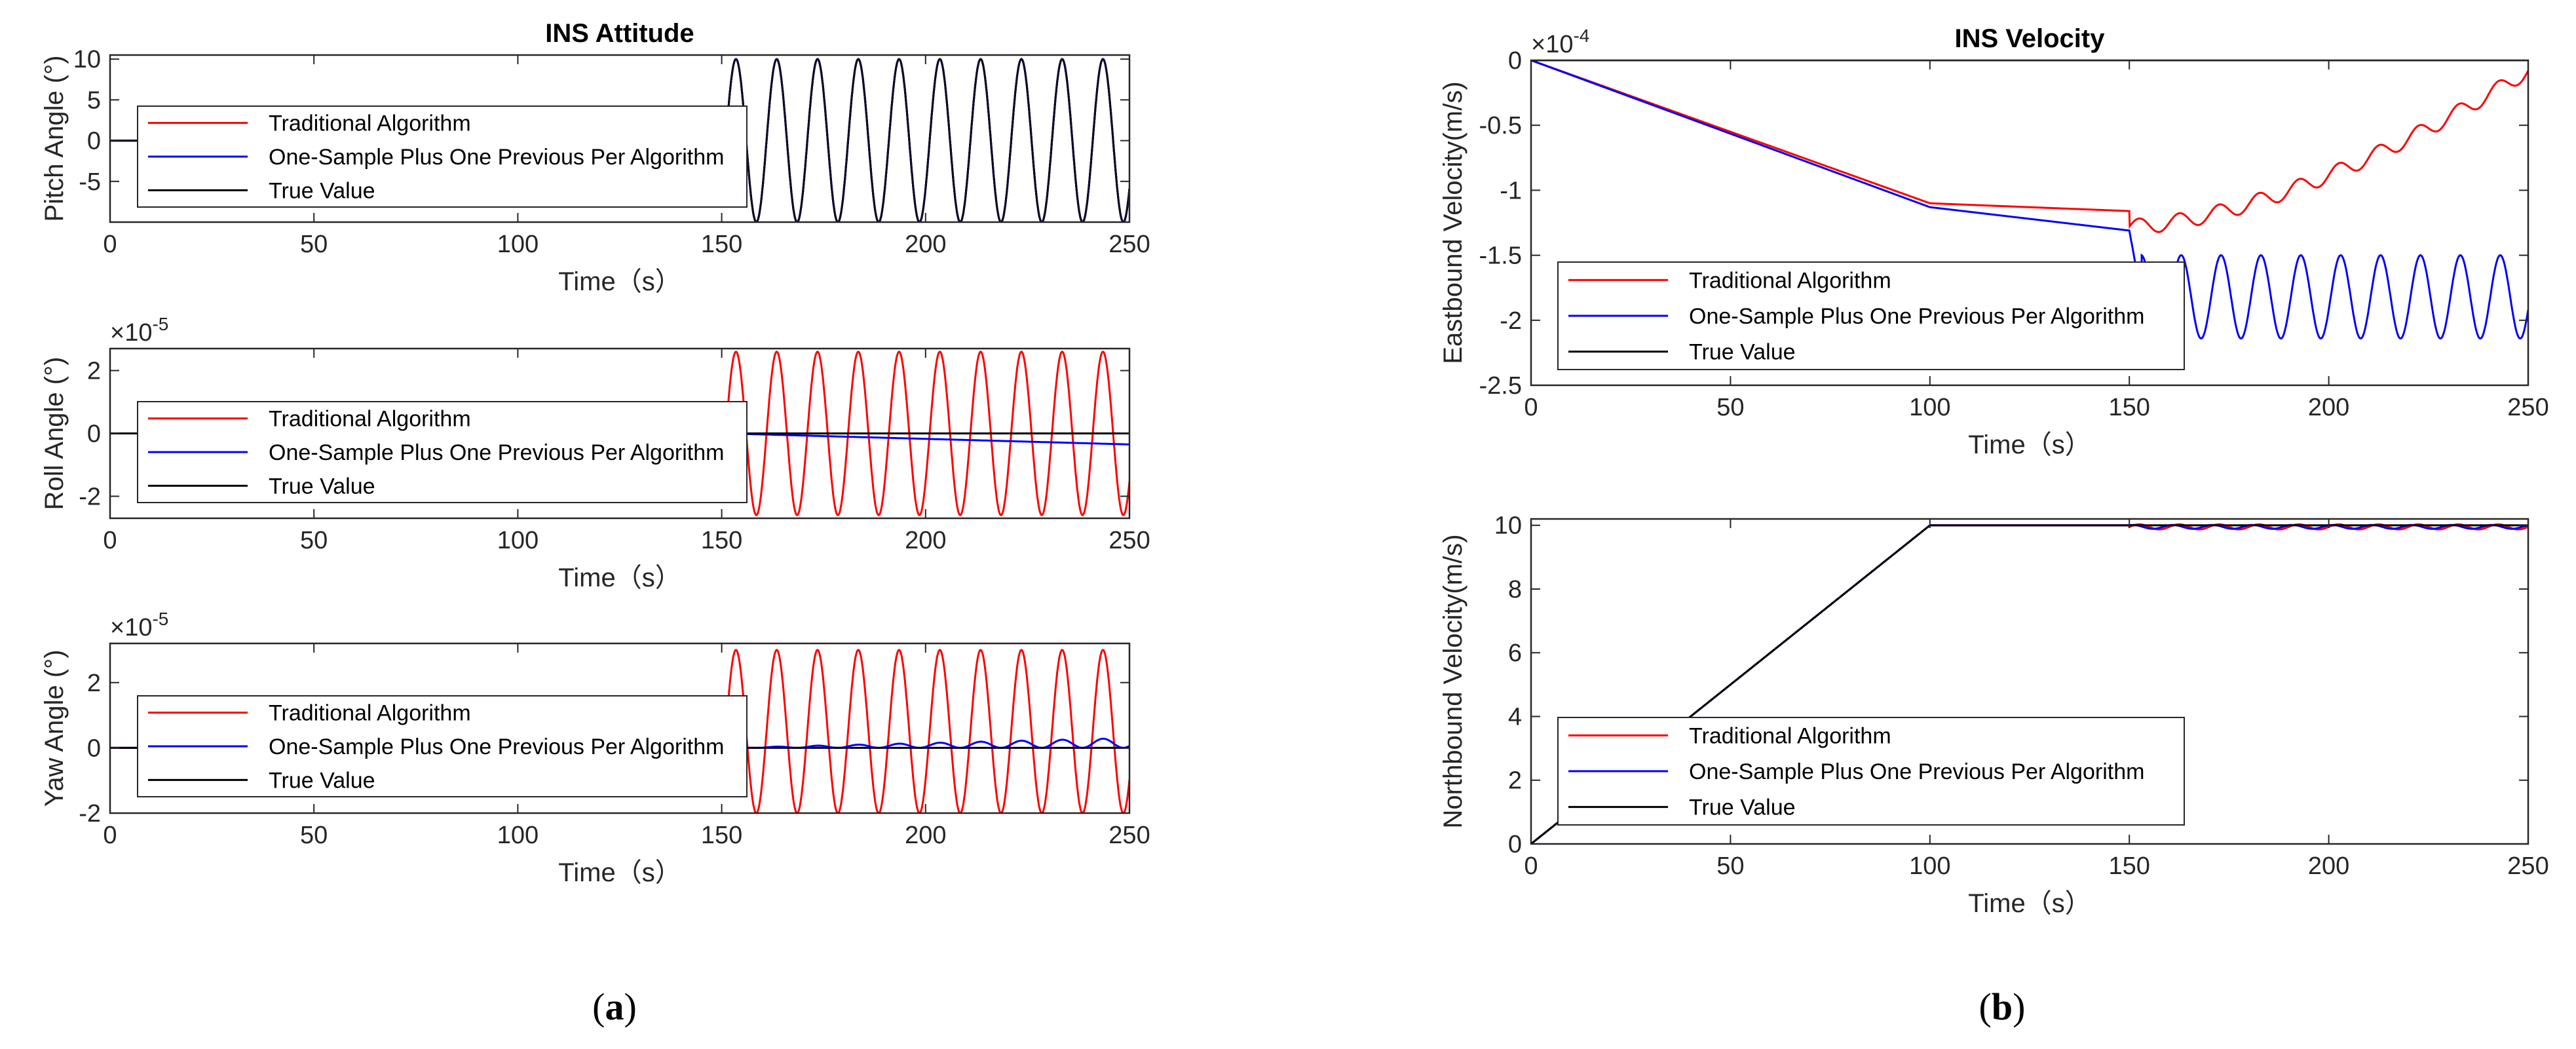 Image resolution: width=2576 pixels, height=1049 pixels. Describe the element at coordinates (1500, 256) in the screenshot. I see `y-tick-label: -1.5` at that location.